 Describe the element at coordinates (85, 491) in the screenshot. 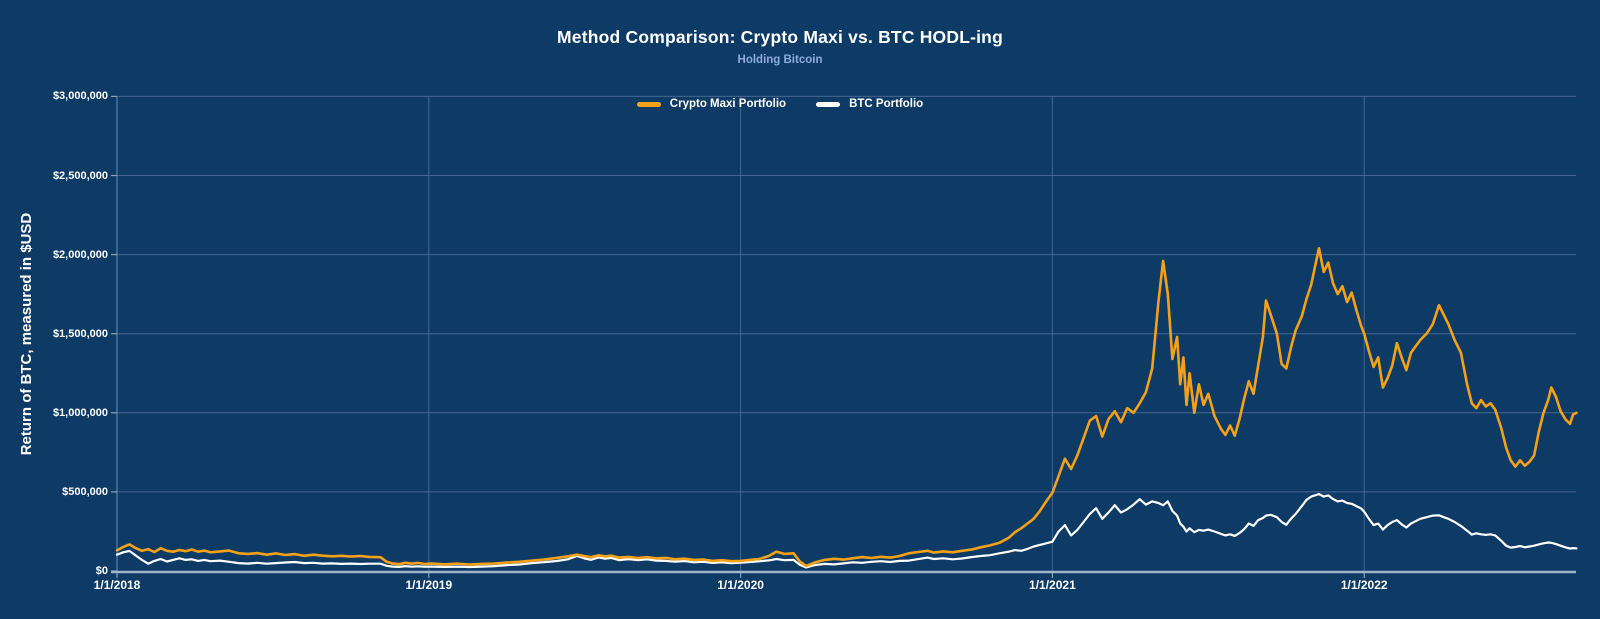

I see `y-tick-label-500k: $500,000` at that location.